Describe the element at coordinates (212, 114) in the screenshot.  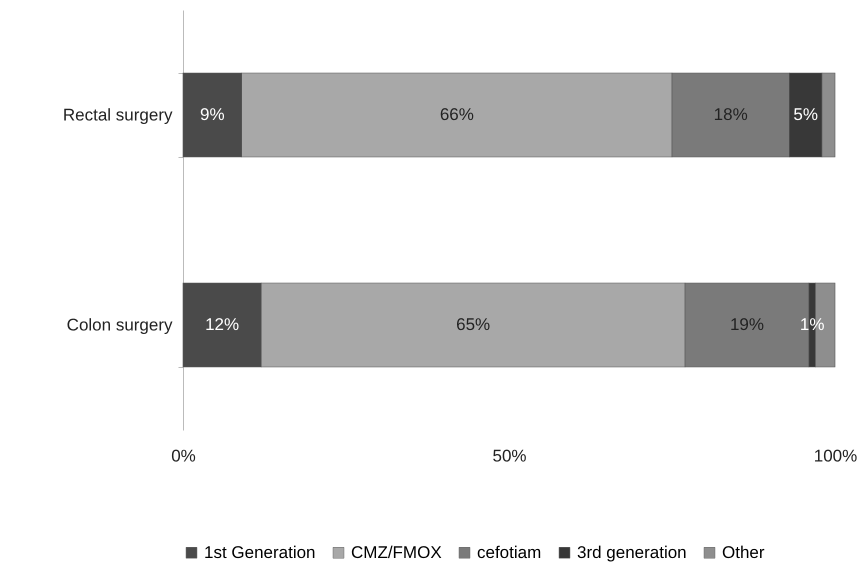
I see `data-label: 9%` at that location.